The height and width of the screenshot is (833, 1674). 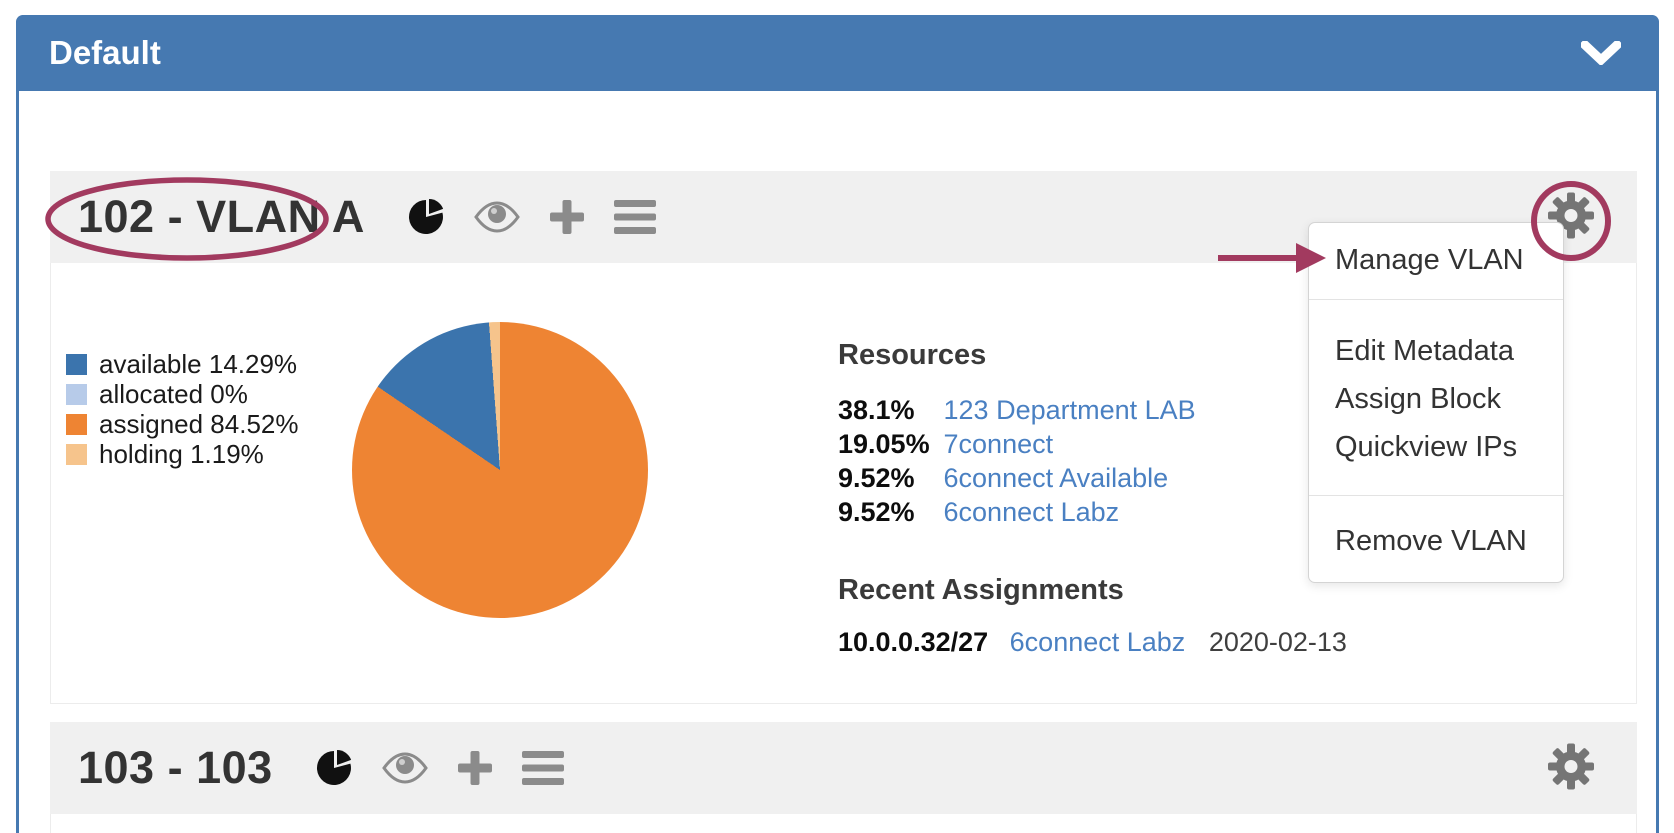 What do you see at coordinates (981, 590) in the screenshot?
I see `recent-assignments-heading: Recent Assignments` at bounding box center [981, 590].